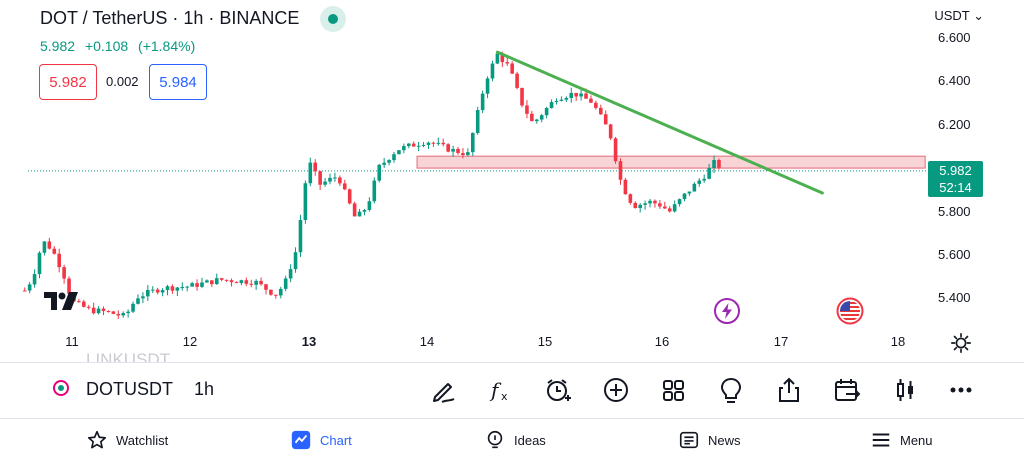 The image size is (1024, 460). I want to click on price-change: +0.108, so click(106, 46).